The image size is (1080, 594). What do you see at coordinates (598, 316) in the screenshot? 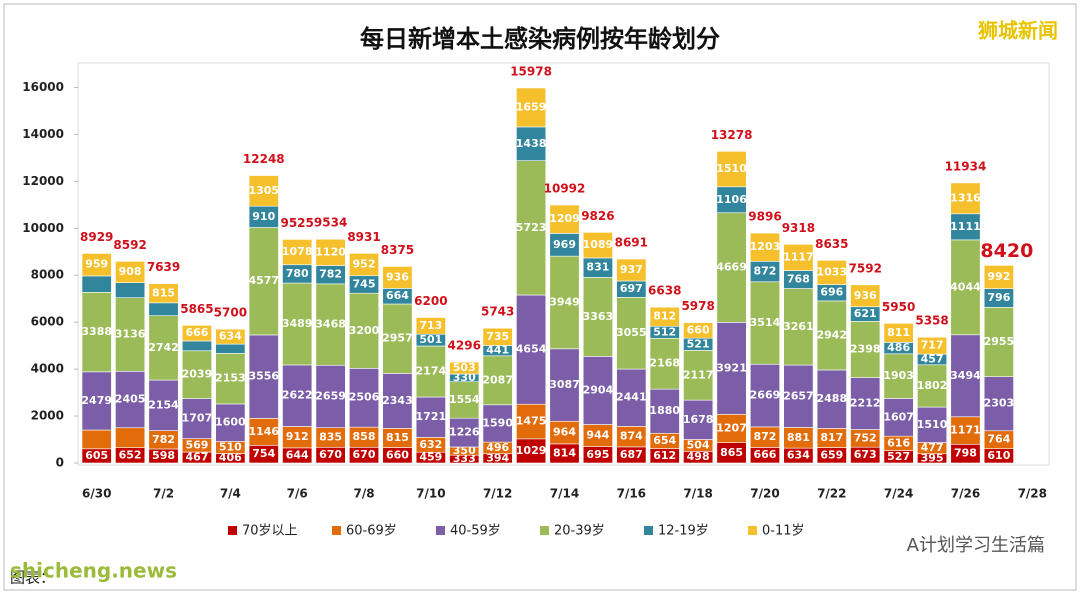
I see `segment-label: 3363` at bounding box center [598, 316].